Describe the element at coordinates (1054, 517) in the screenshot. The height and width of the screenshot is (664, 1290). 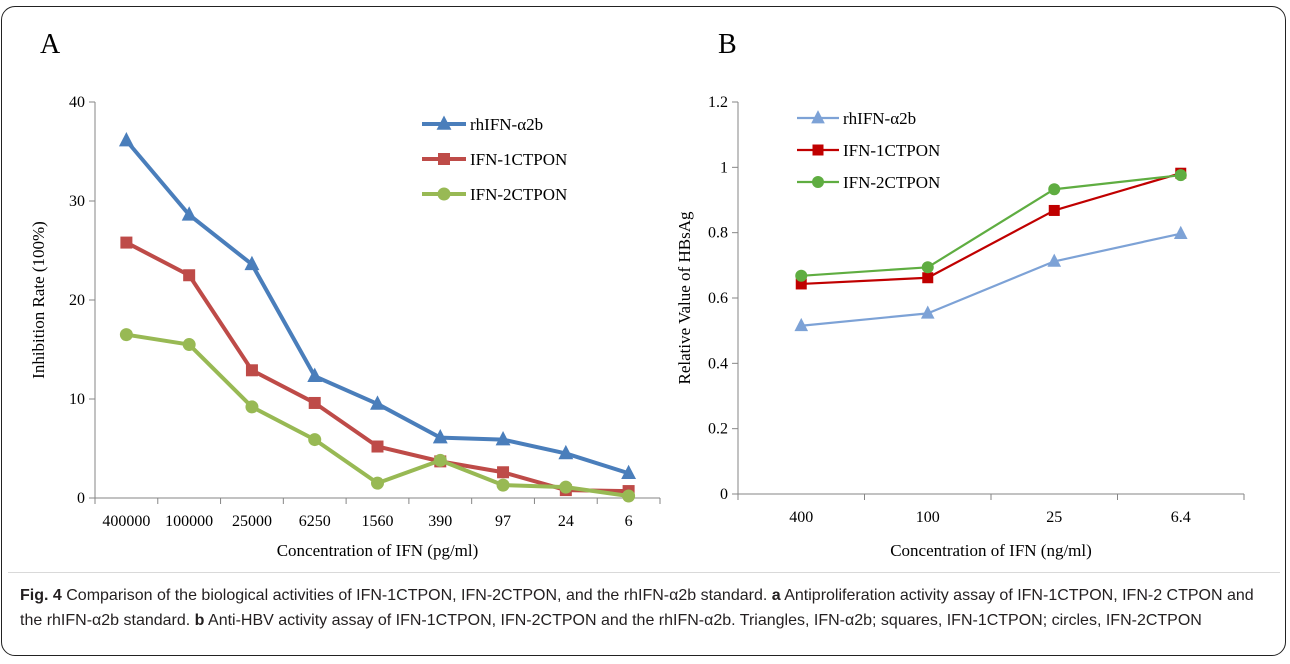
I see `x-tick-label: 25` at that location.